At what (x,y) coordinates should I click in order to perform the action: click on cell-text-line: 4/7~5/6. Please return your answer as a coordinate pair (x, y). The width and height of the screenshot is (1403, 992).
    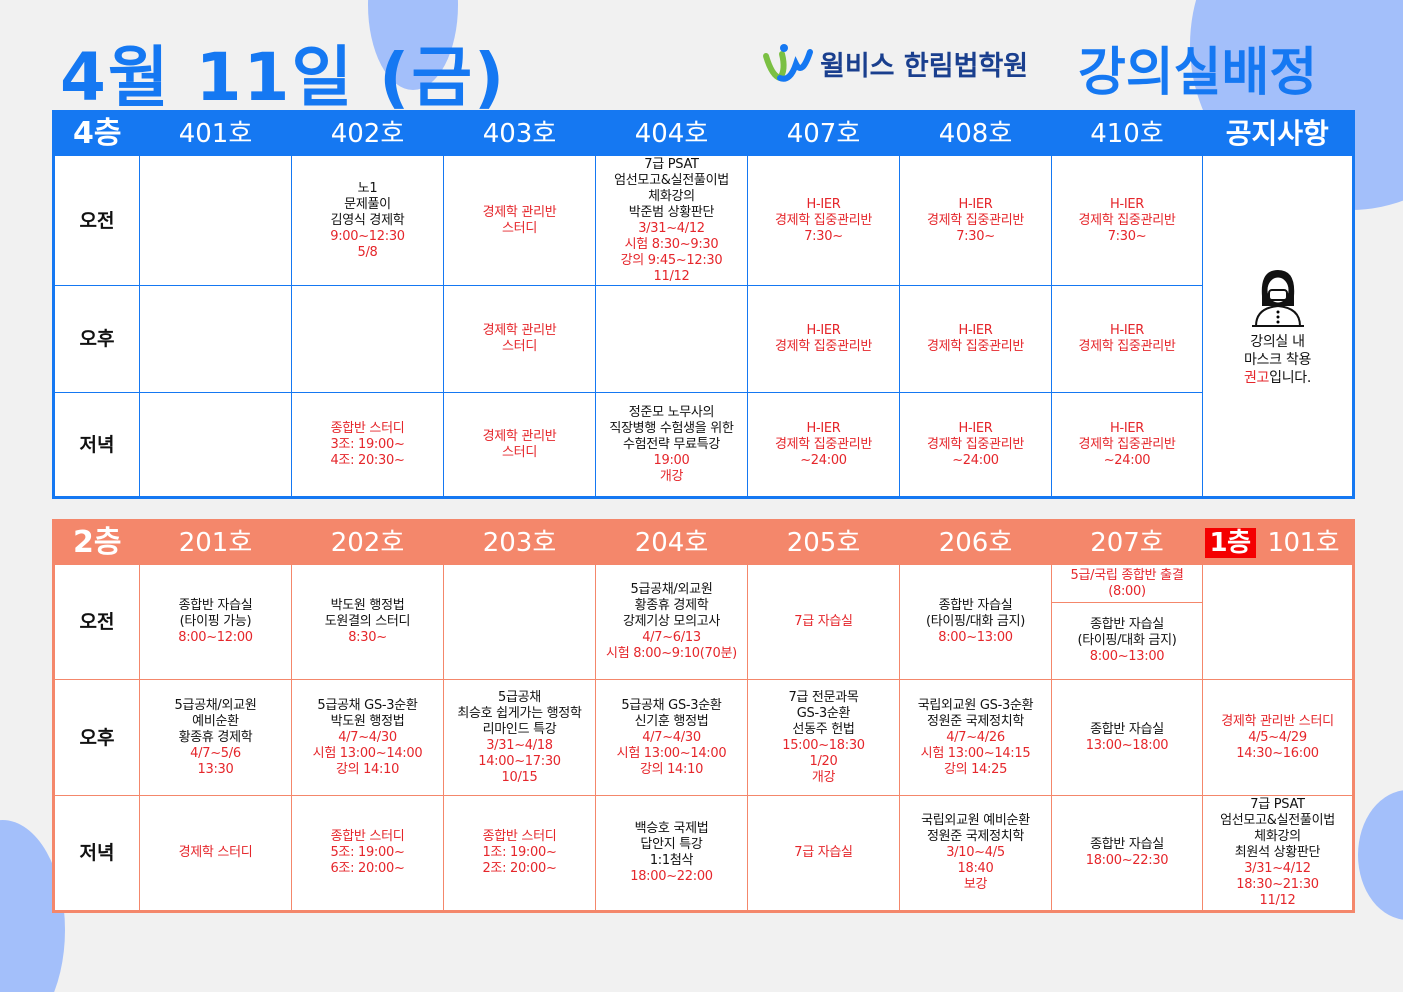
    Looking at the image, I should click on (215, 753).